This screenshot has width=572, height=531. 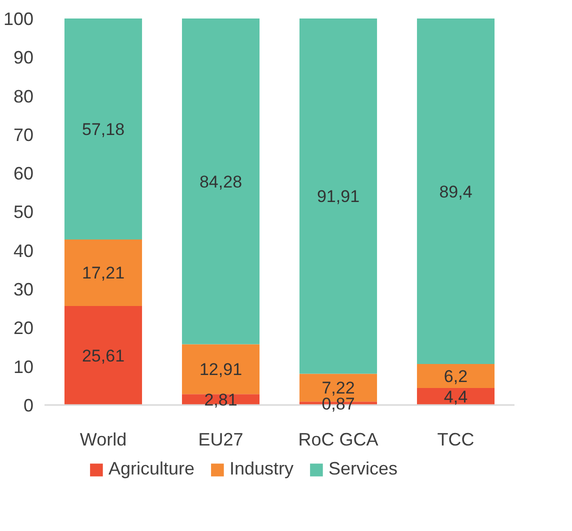 I want to click on data-label: 17,21, so click(x=103, y=273).